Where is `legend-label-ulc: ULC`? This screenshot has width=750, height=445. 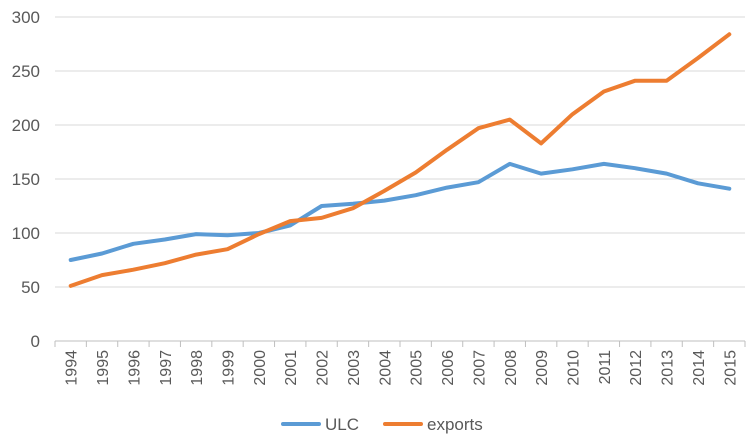 legend-label-ulc: ULC is located at coordinates (342, 424).